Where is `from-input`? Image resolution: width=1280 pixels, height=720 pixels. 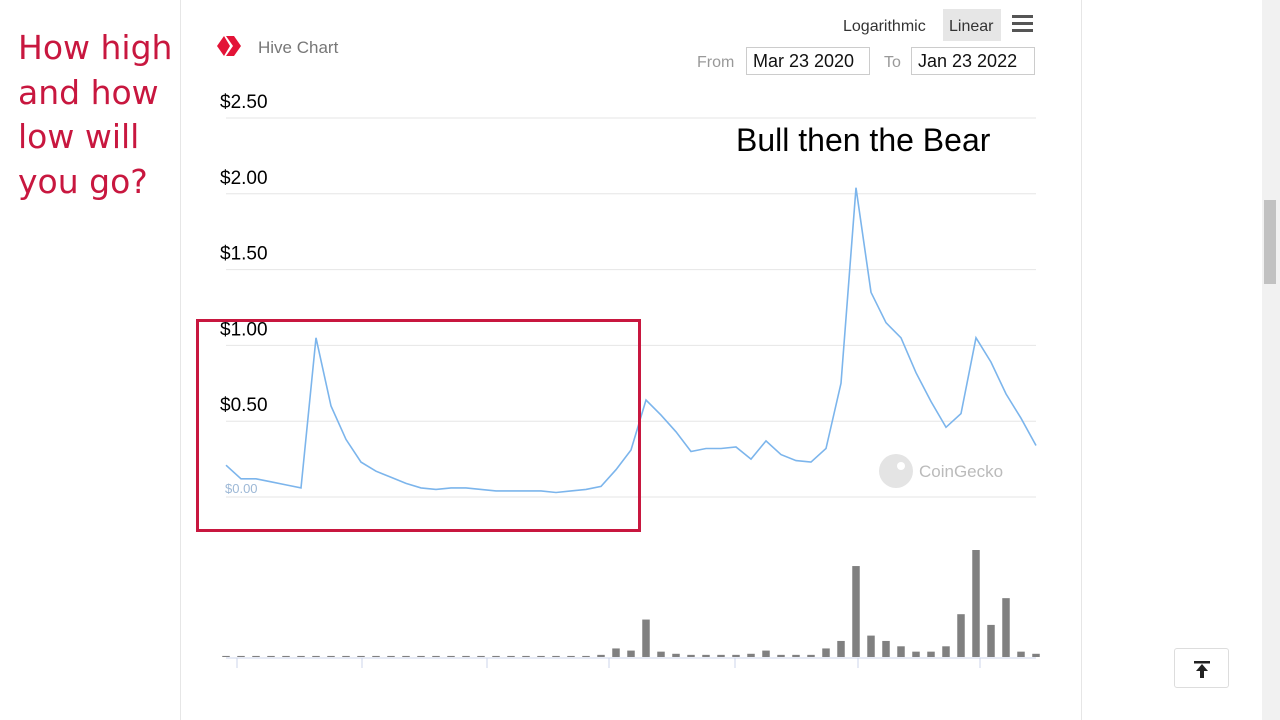
from-input is located at coordinates (808, 61).